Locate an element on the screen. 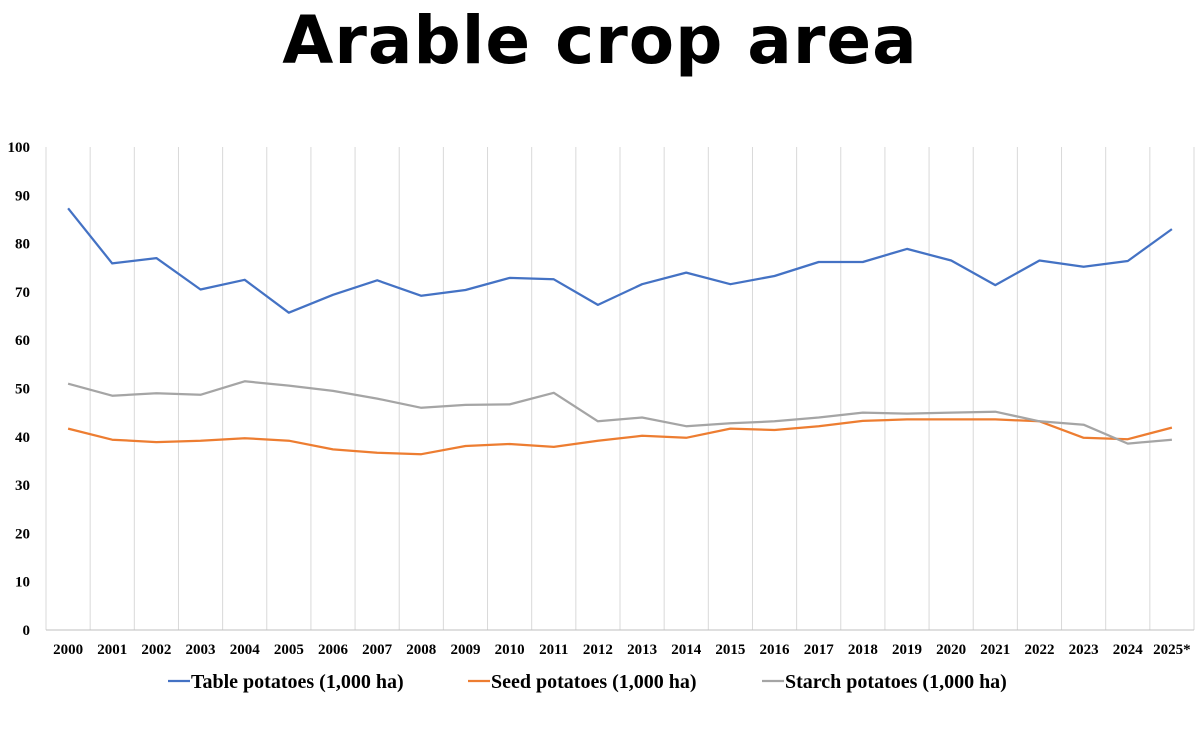  x-tick-label: 2011 is located at coordinates (553, 650).